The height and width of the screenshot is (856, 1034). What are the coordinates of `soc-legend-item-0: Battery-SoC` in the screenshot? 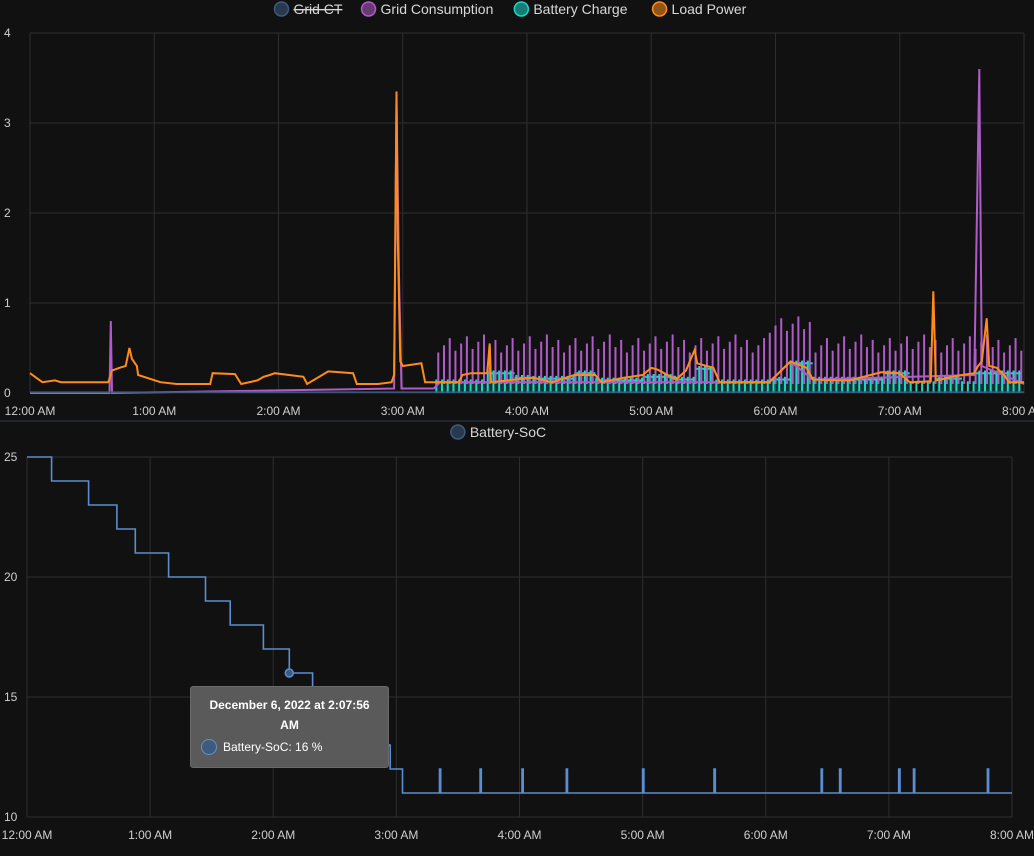 It's located at (498, 432).